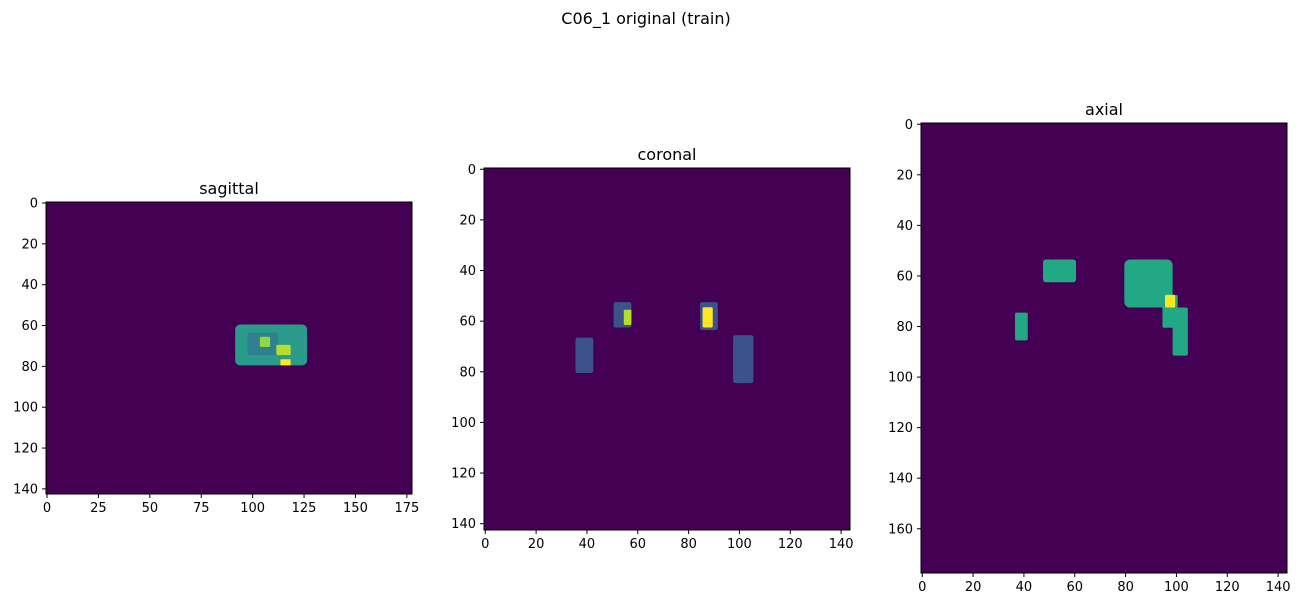 The height and width of the screenshot is (608, 1300). I want to click on coronal-ytick-label-120: 120, so click(463, 474).